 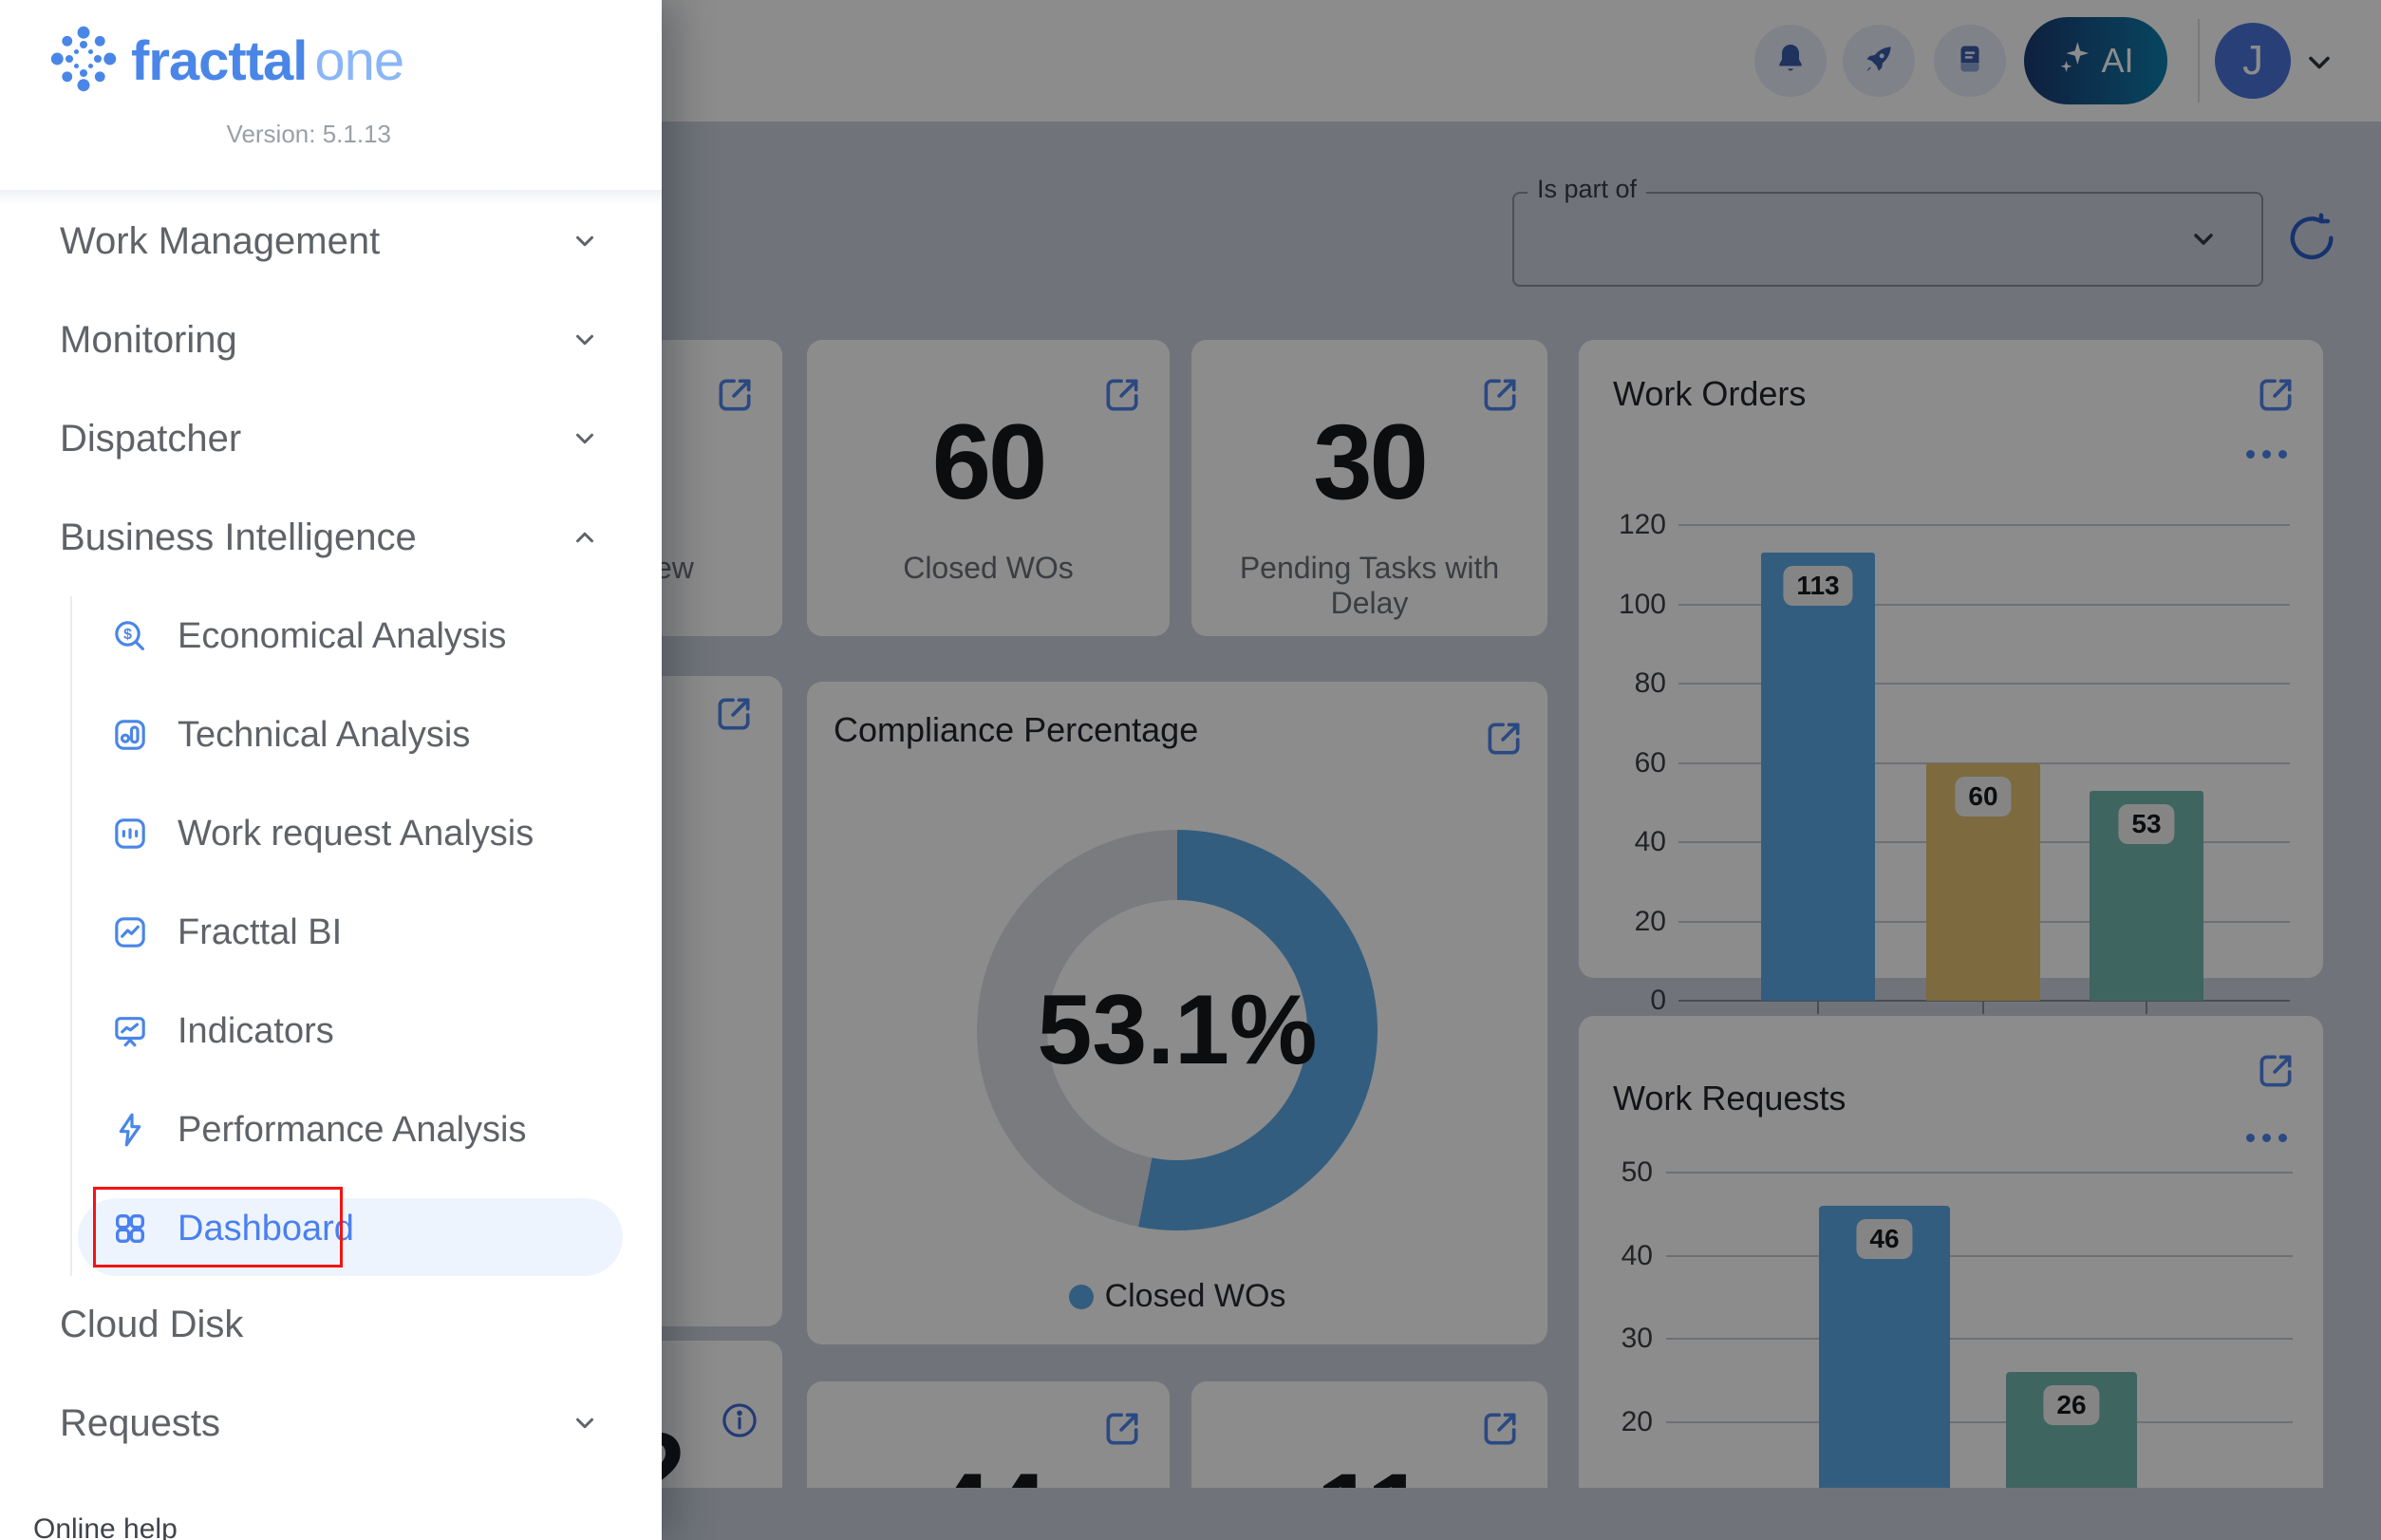 What do you see at coordinates (331, 1031) in the screenshot?
I see `sidebar-item-indicators: Indicators` at bounding box center [331, 1031].